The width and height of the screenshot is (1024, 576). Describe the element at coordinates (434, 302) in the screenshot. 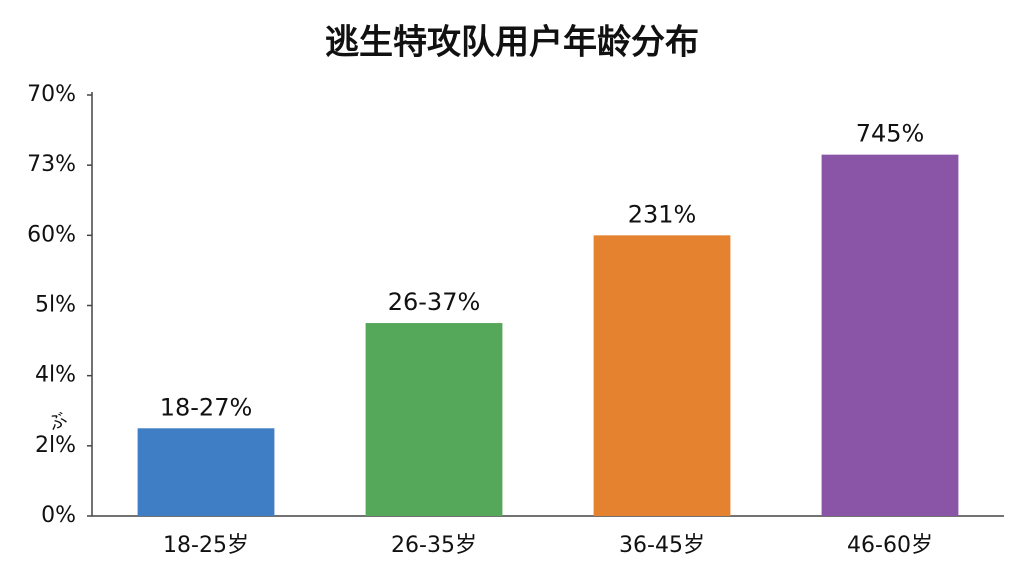

I see `data-label: 26-37%` at that location.